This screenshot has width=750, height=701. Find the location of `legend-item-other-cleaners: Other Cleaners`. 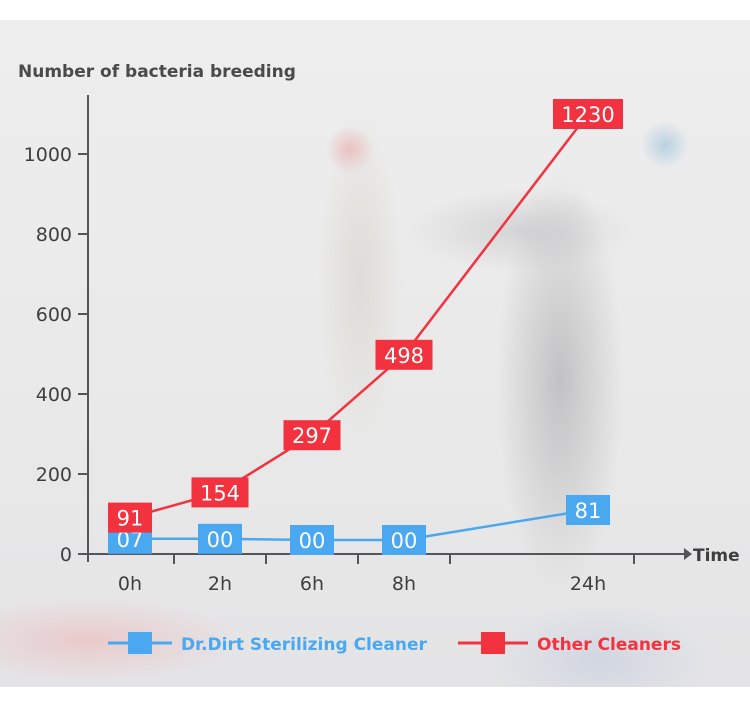

legend-item-other-cleaners: Other Cleaners is located at coordinates (569, 643).